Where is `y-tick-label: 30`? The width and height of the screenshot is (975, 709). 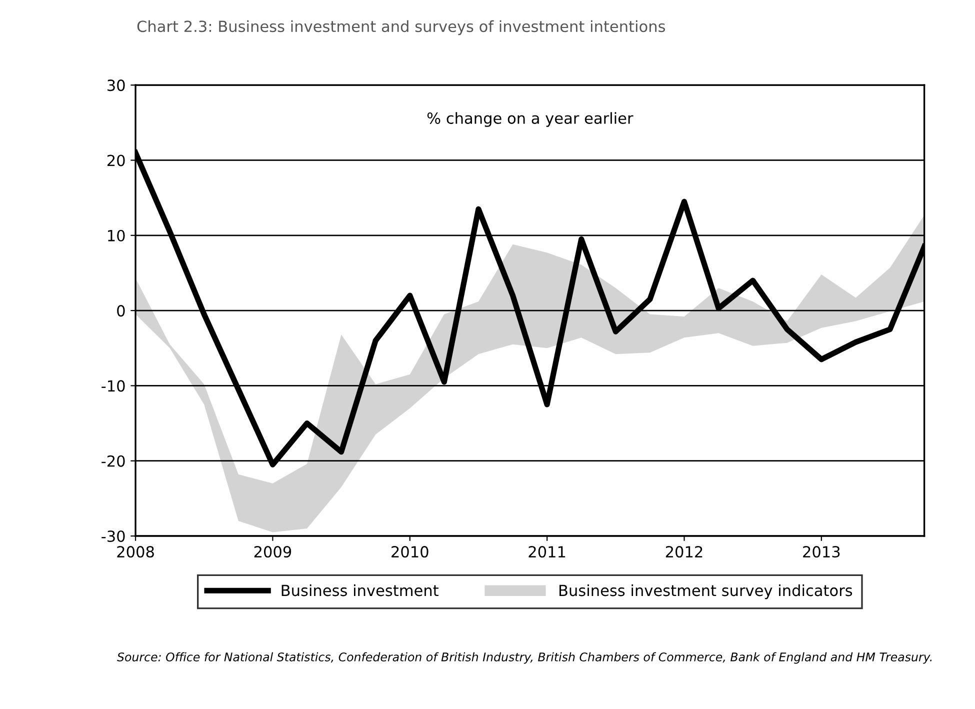
y-tick-label: 30 is located at coordinates (116, 86).